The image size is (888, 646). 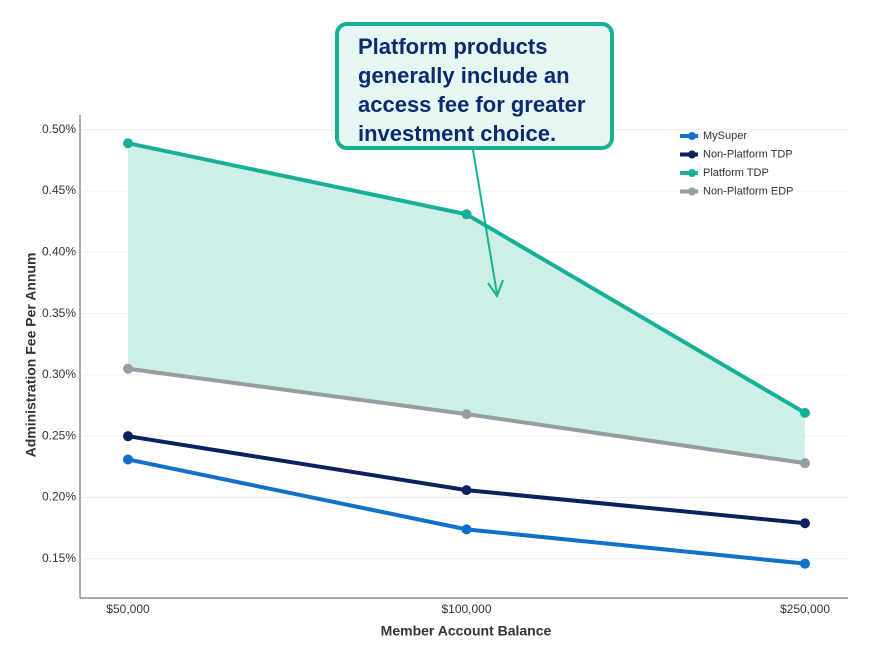 I want to click on x-tick-label: $250,000, so click(x=805, y=609).